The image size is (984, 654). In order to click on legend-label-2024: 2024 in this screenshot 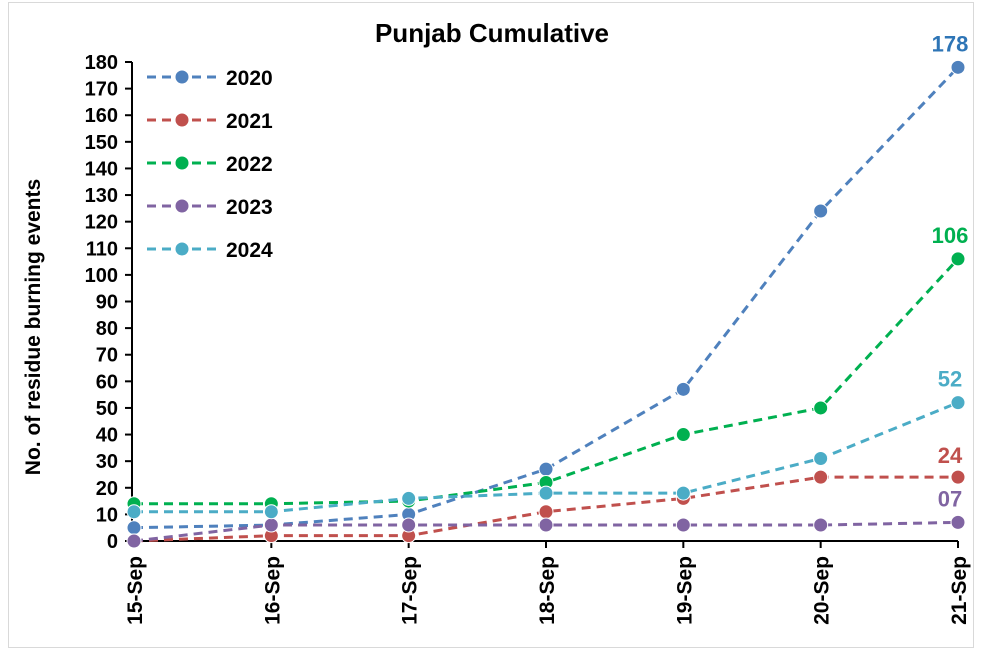, I will do `click(249, 250)`.